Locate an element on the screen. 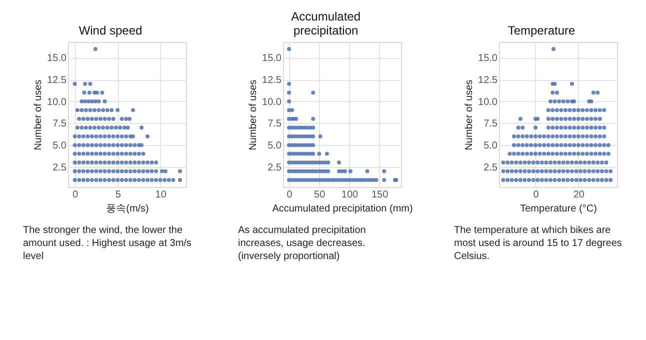 The width and height of the screenshot is (646, 340). x-tick-label: 50 is located at coordinates (320, 195).